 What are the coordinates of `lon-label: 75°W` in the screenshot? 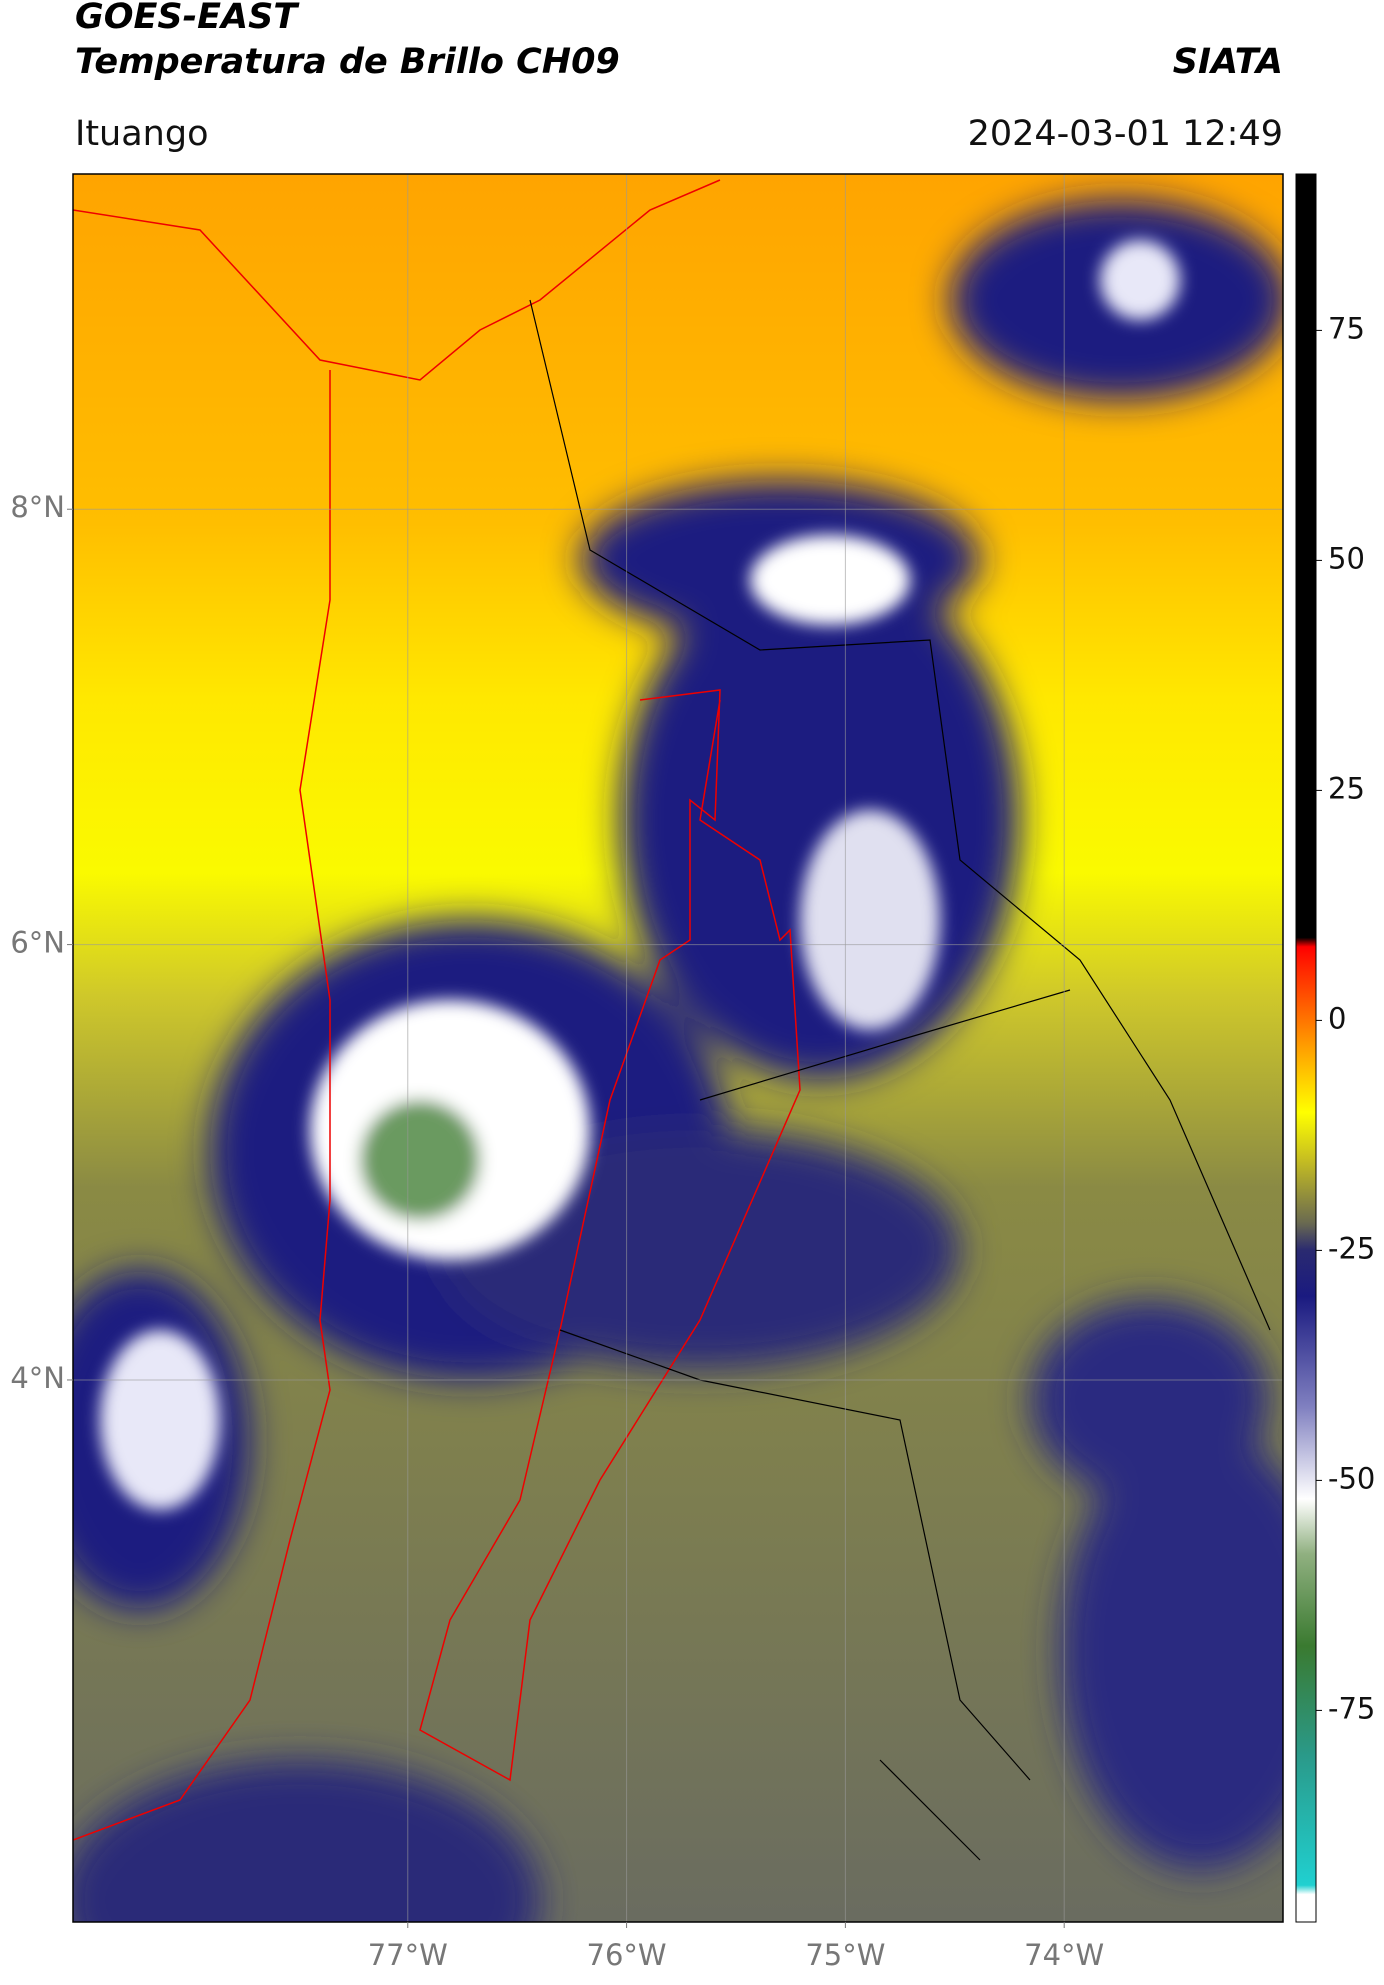 It's located at (845, 1955).